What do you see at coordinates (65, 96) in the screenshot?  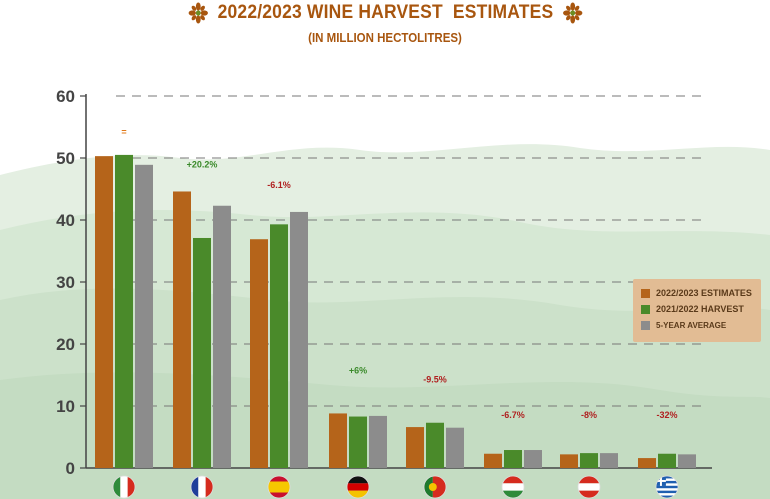 I see `y-tick-label: 60` at bounding box center [65, 96].